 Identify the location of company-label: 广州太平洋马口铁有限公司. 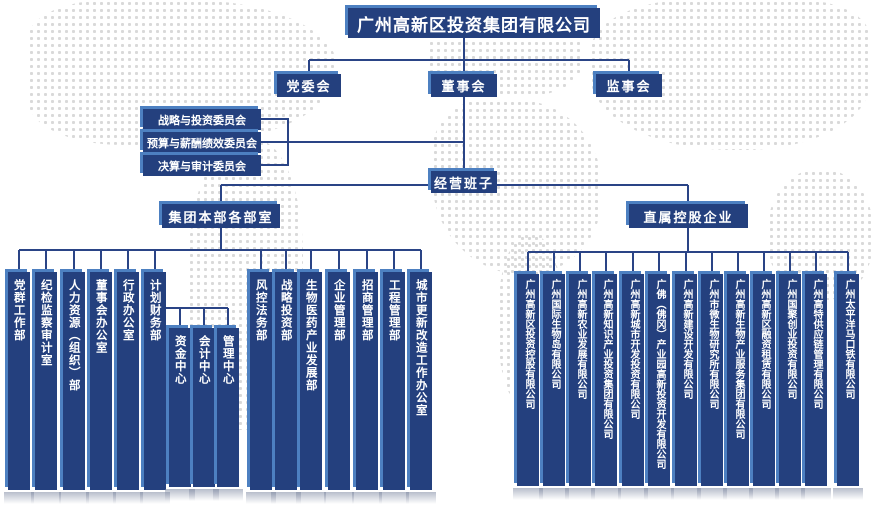
(848, 339).